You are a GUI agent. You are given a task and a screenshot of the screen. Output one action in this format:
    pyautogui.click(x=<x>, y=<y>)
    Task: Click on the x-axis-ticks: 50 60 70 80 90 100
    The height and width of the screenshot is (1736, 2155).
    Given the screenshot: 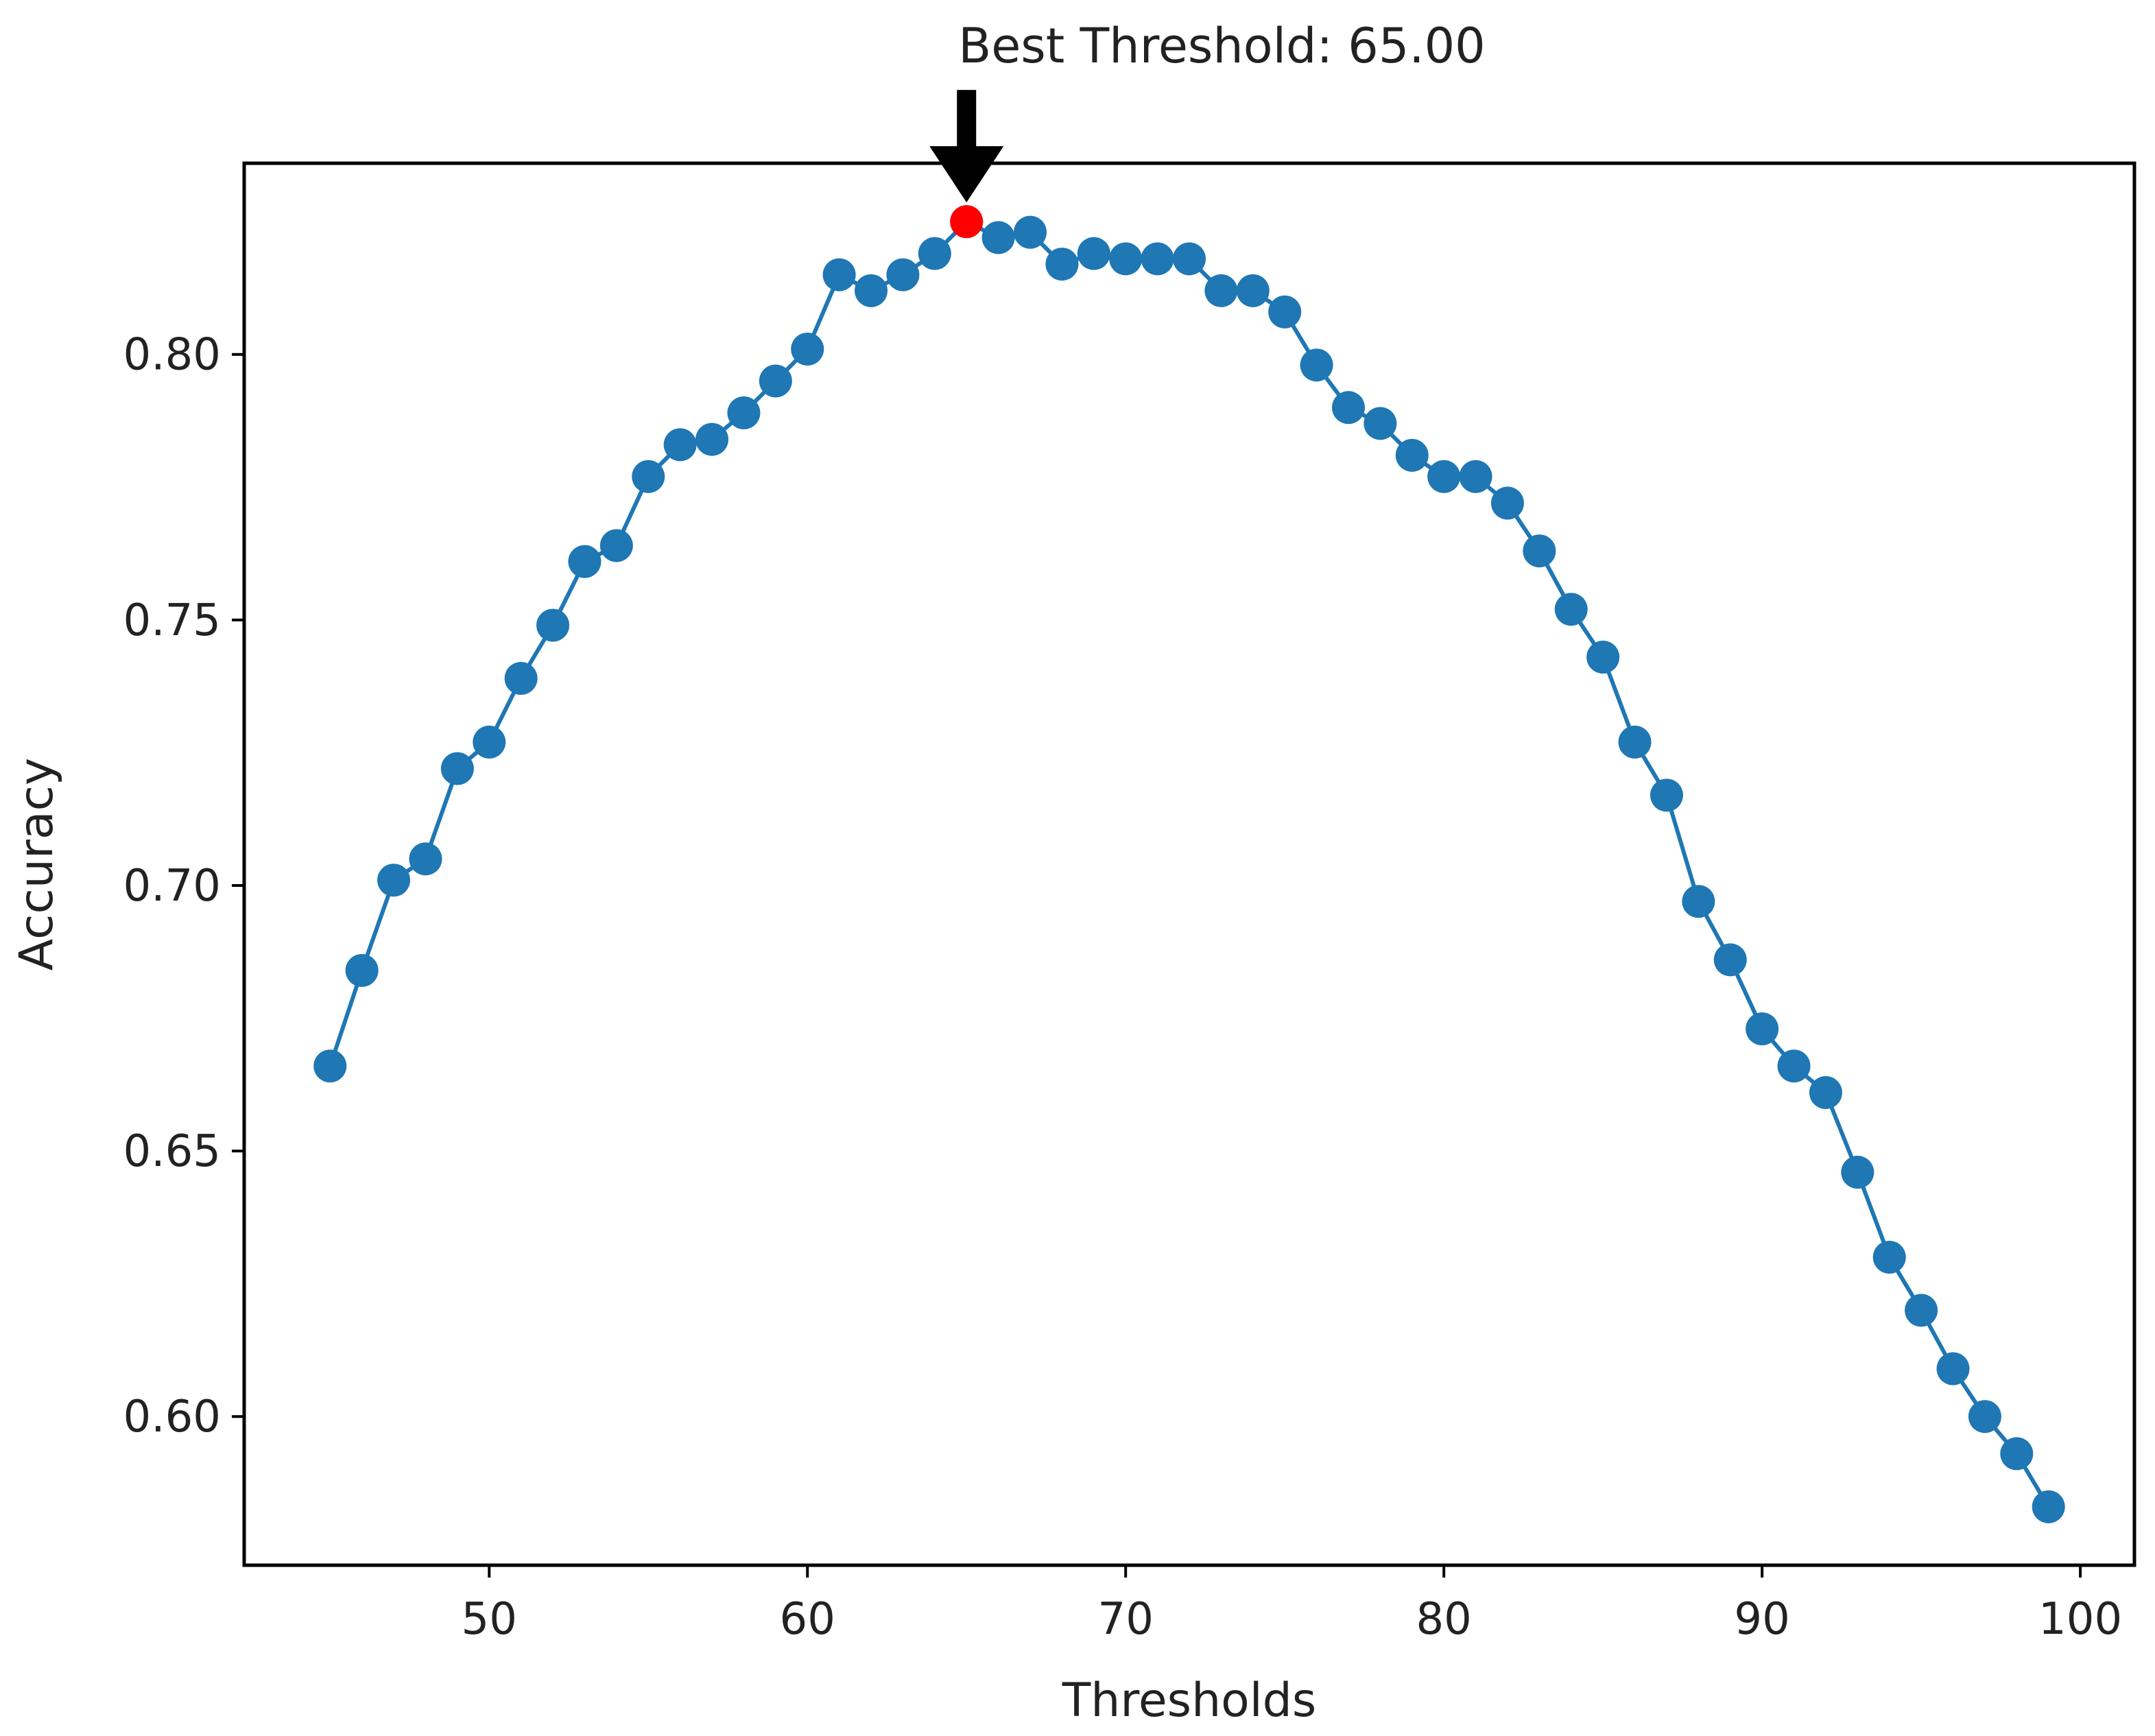 What is the action you would take?
    pyautogui.click(x=1292, y=1605)
    